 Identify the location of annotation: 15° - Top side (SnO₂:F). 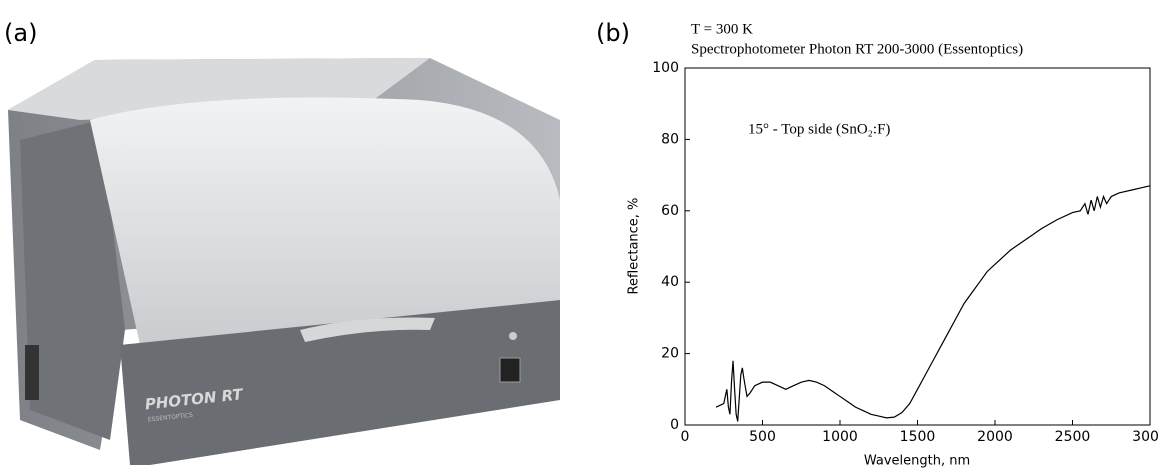
(819, 129).